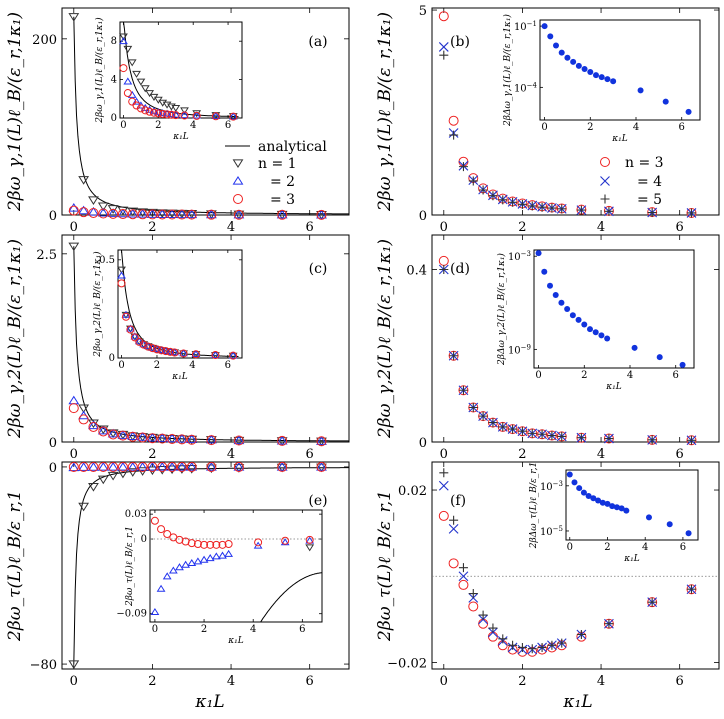 The image size is (724, 719). Describe the element at coordinates (238, 180) in the screenshot. I see `legend-n2-swatch` at that location.